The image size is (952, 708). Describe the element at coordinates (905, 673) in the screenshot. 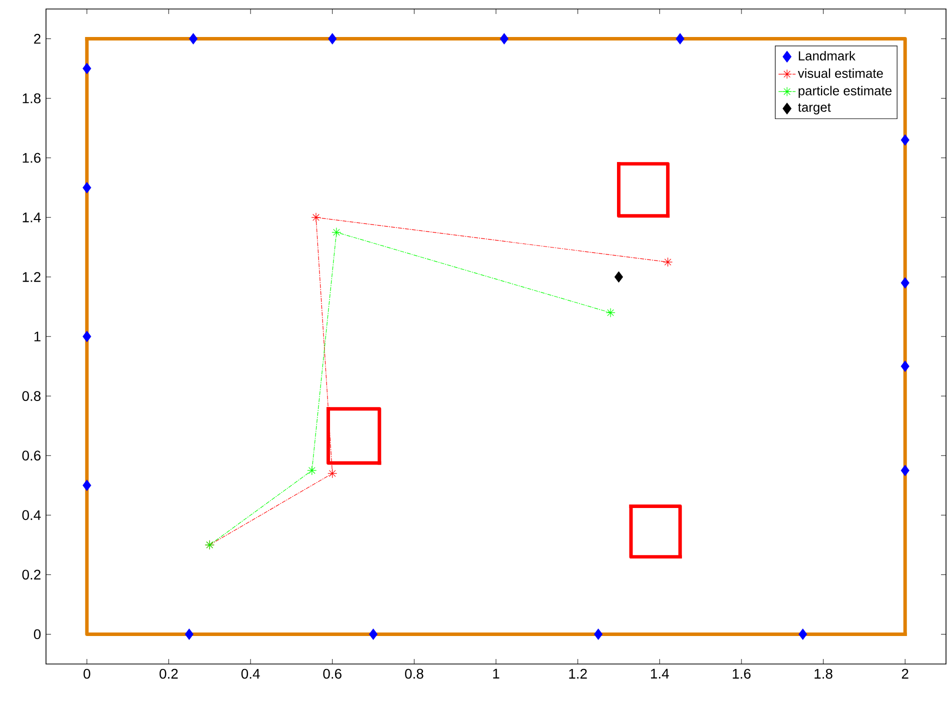

I see `x-tick-label: 2` at that location.